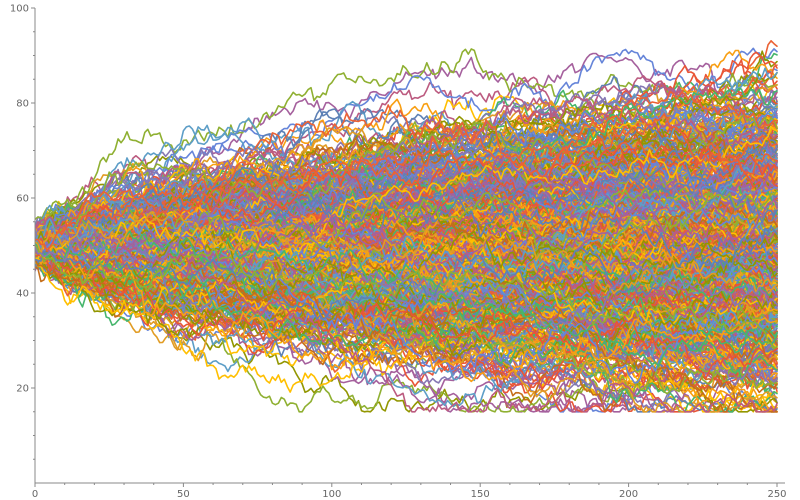 The image size is (800, 500). I want to click on x-tick-label: 100, so click(331, 494).